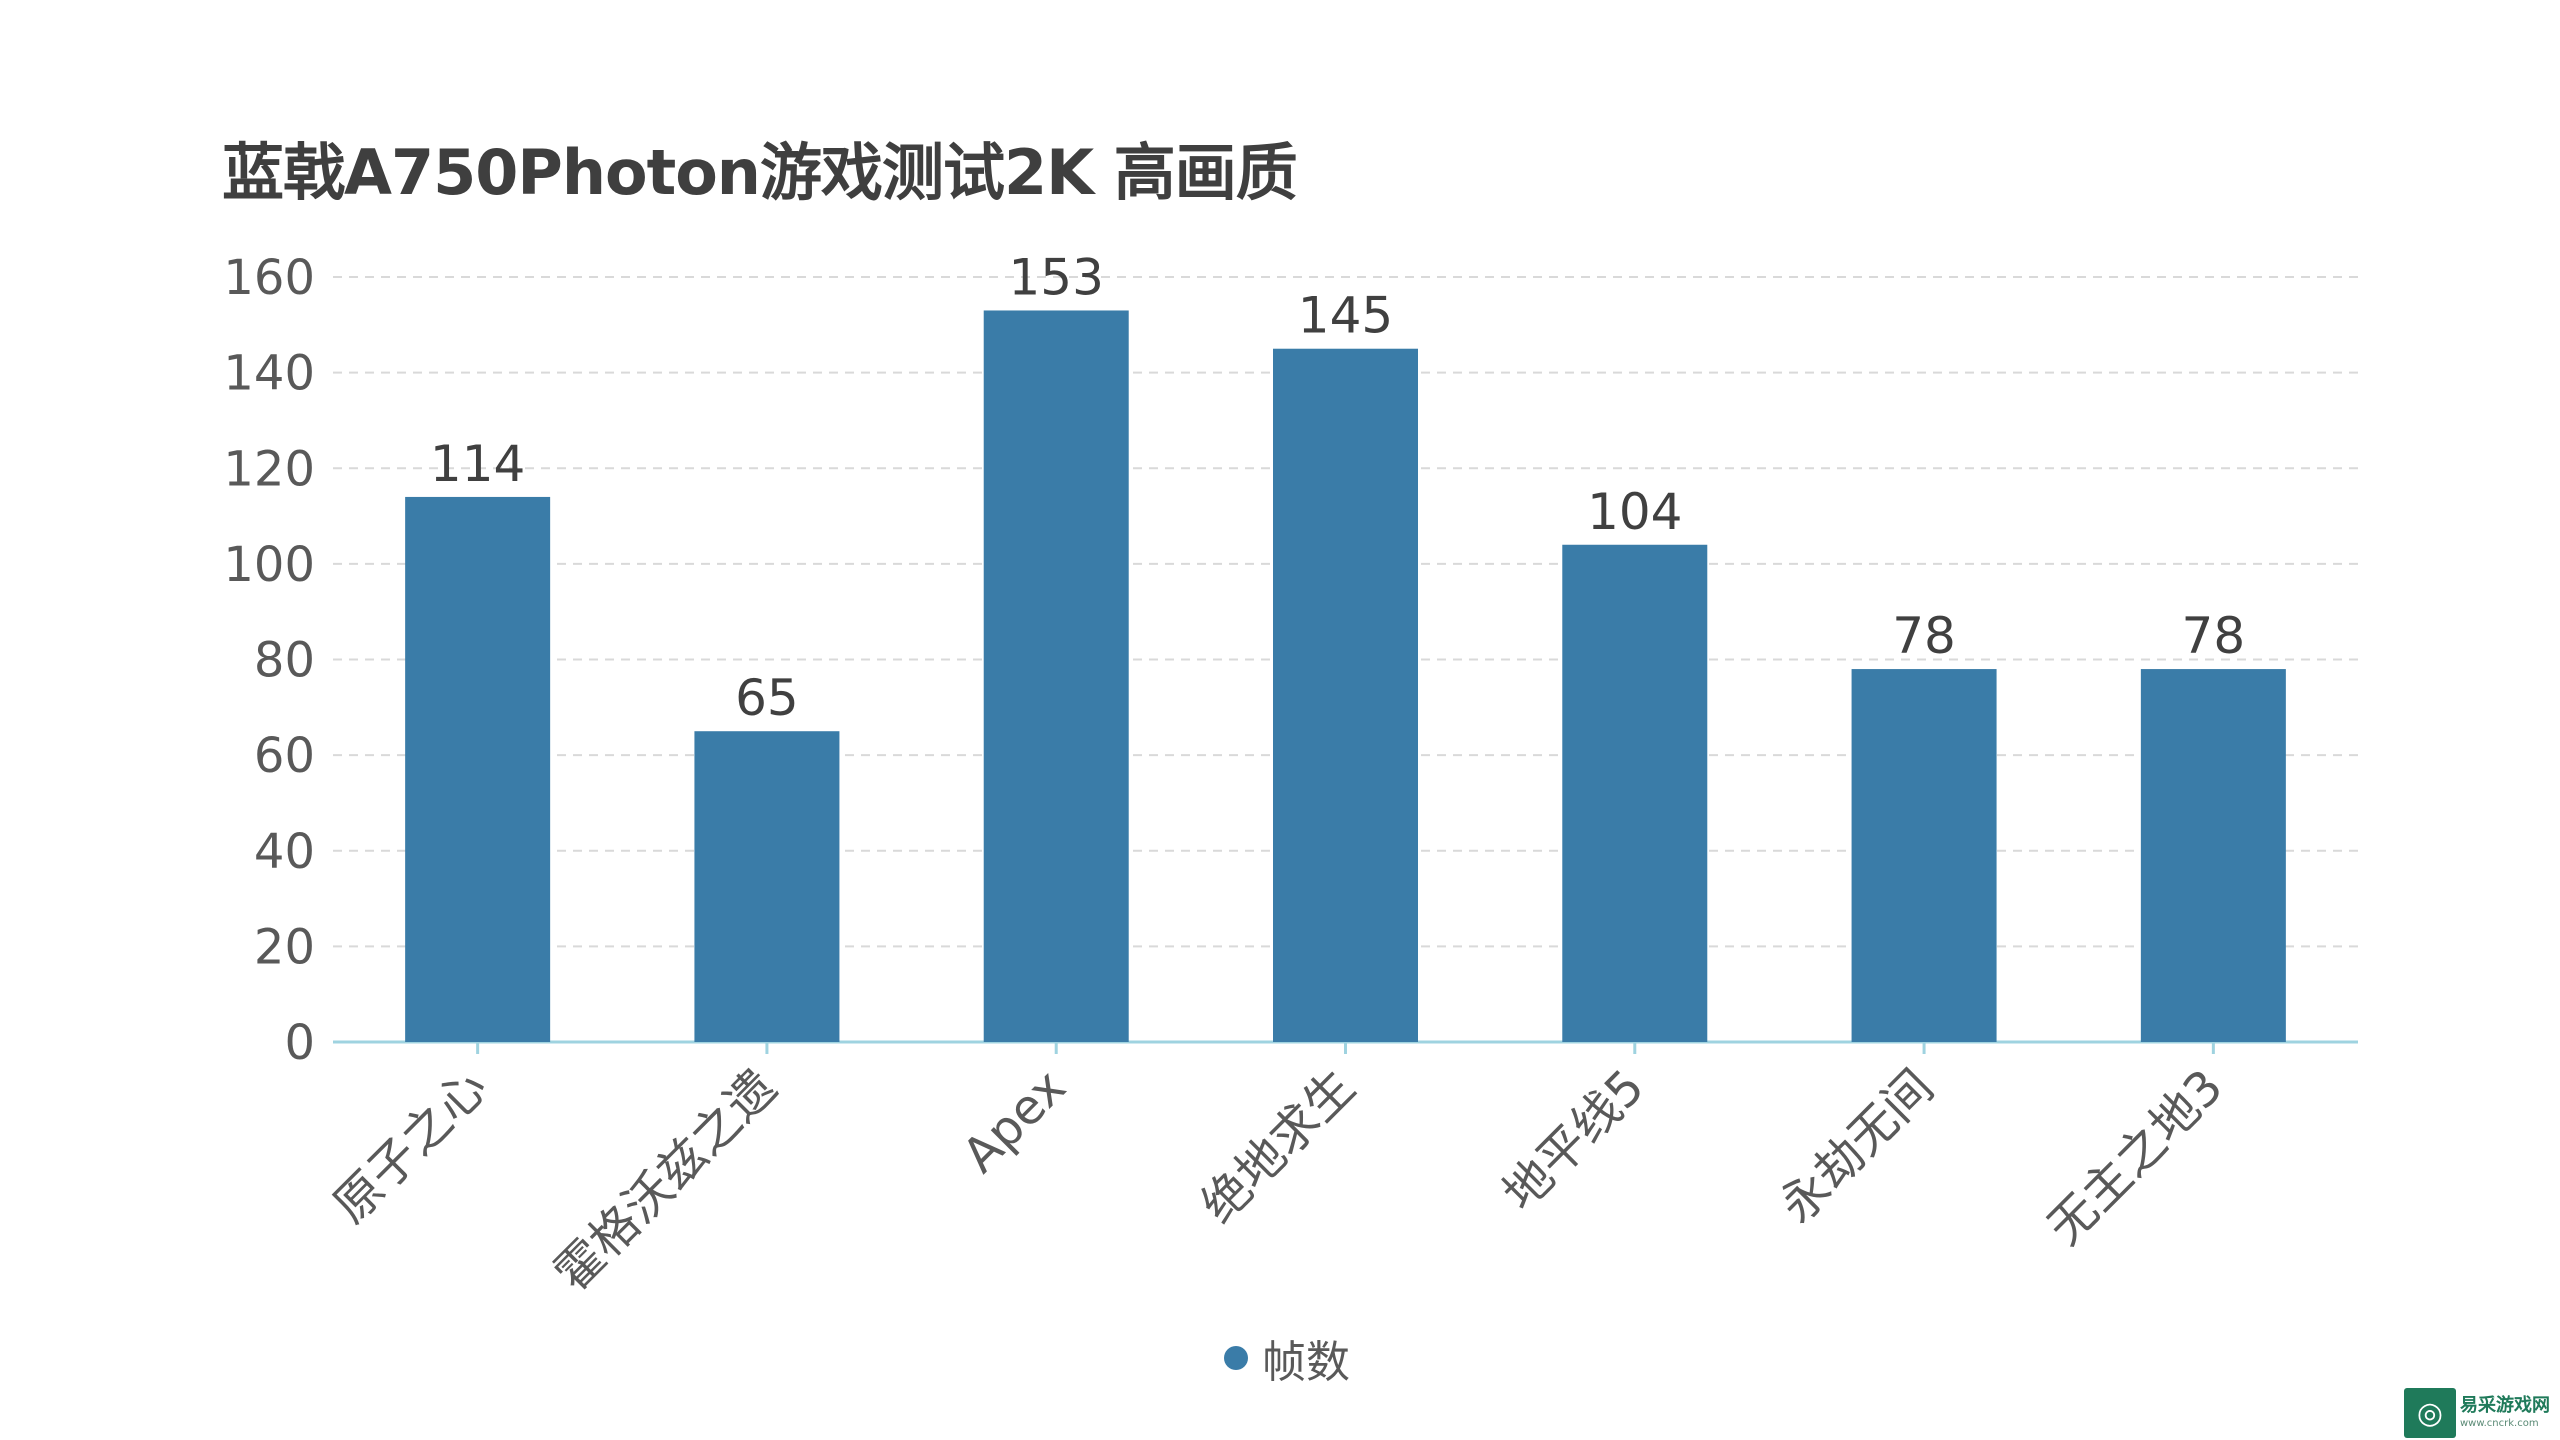  Describe the element at coordinates (2499, 1423) in the screenshot. I see `watermark-url: www.cncrk.com` at that location.